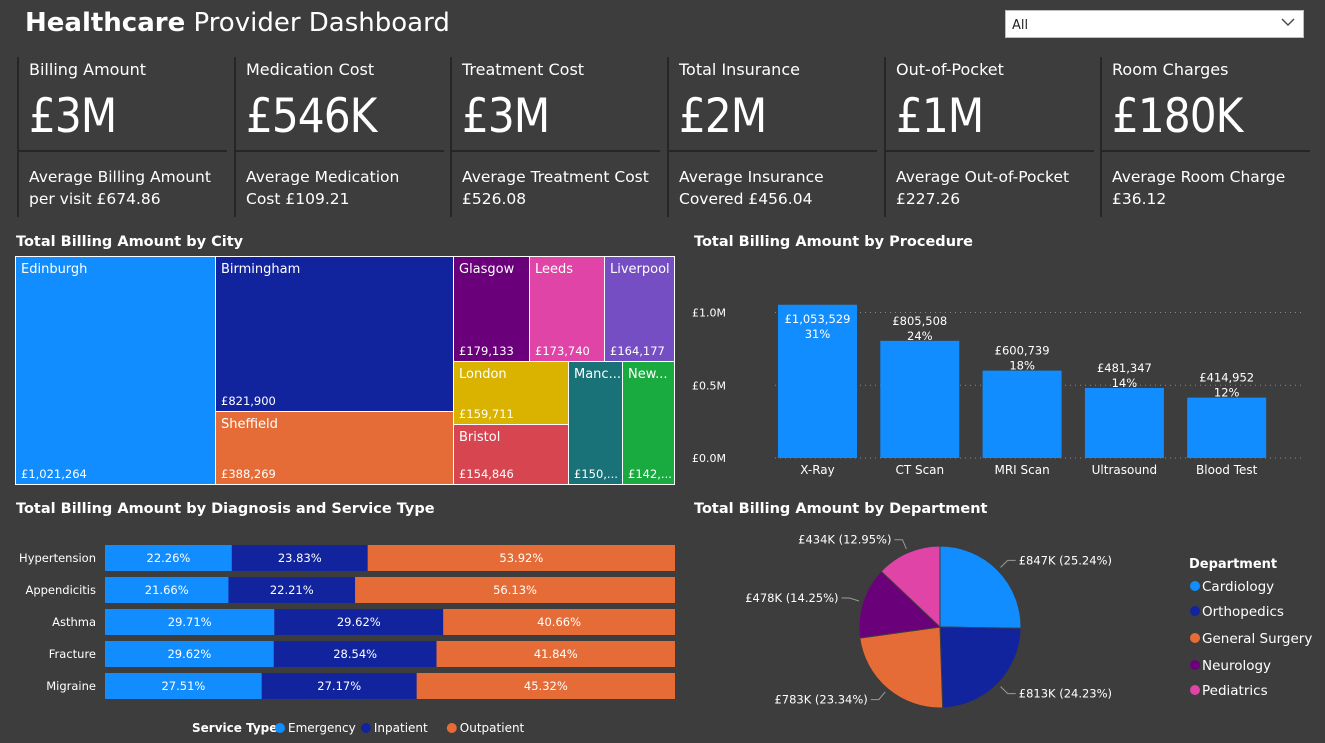  What do you see at coordinates (1125, 383) in the screenshot?
I see `bar-pct-label: 14%` at bounding box center [1125, 383].